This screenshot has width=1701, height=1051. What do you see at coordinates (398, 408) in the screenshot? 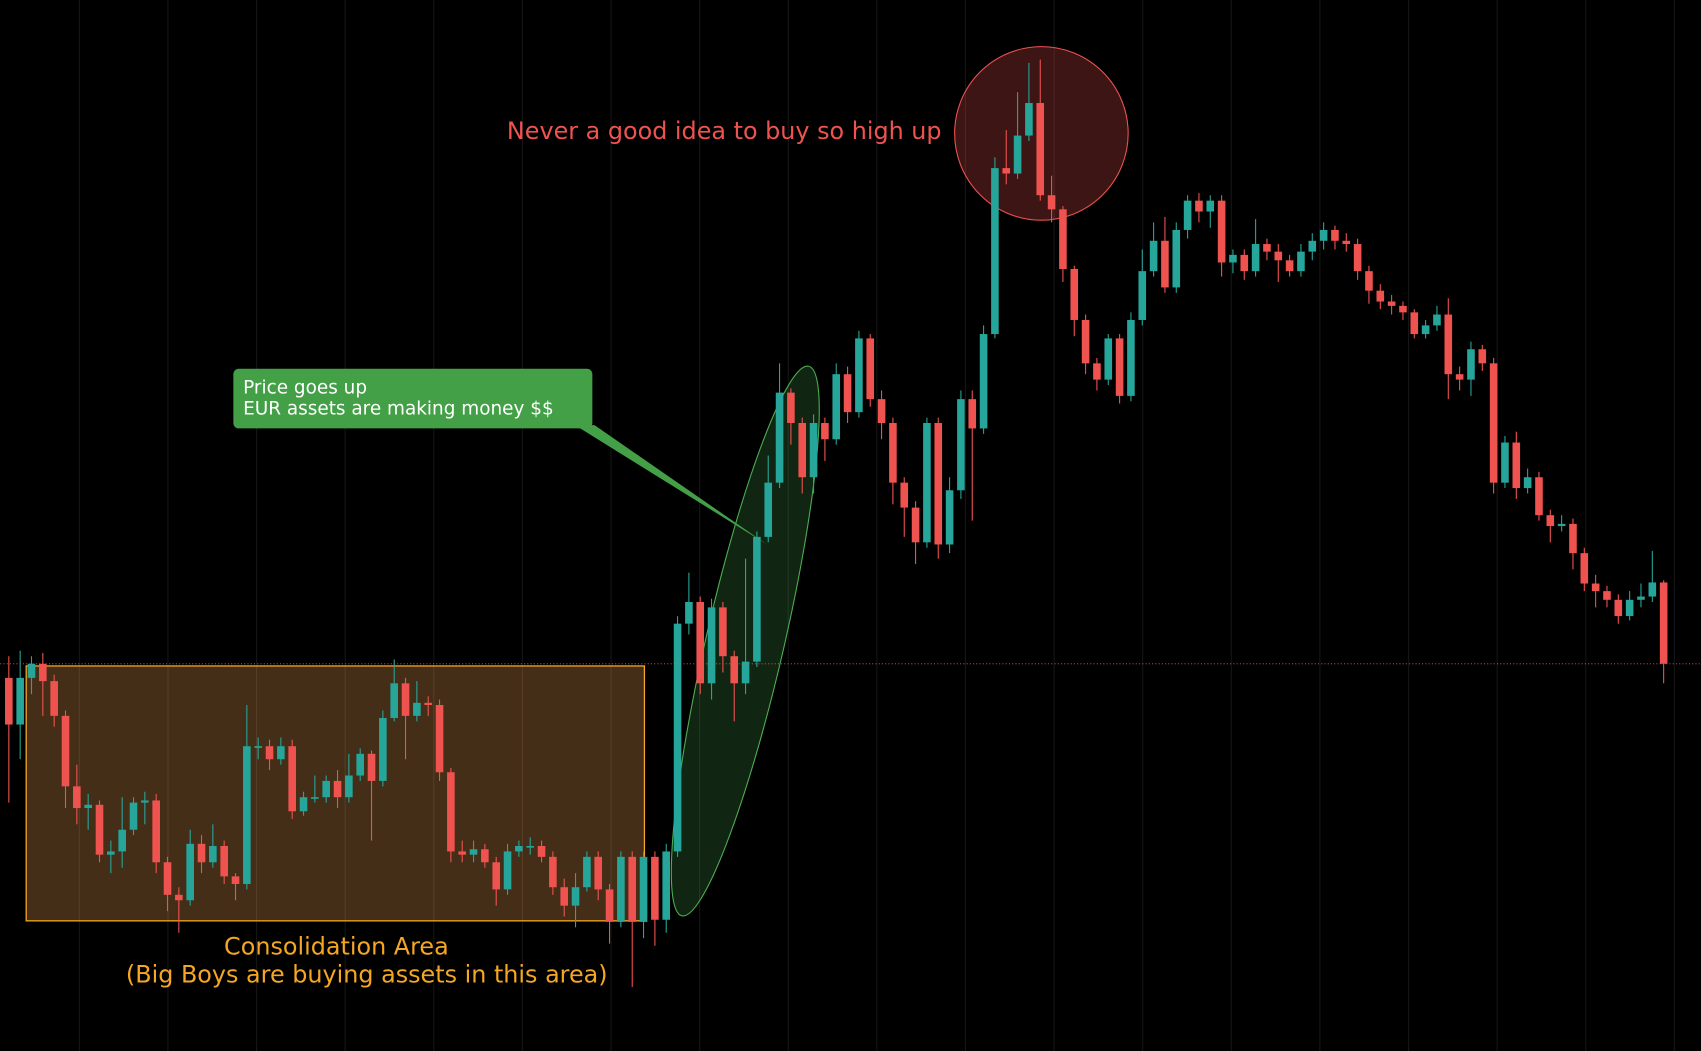
I see `callout-line: EUR assets are making money $$` at bounding box center [398, 408].